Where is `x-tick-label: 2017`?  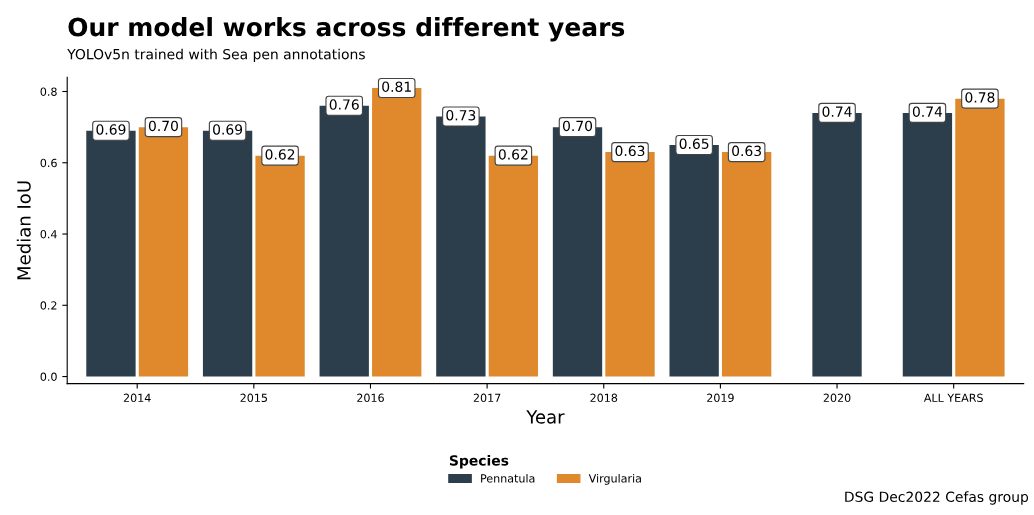
x-tick-label: 2017 is located at coordinates (487, 397).